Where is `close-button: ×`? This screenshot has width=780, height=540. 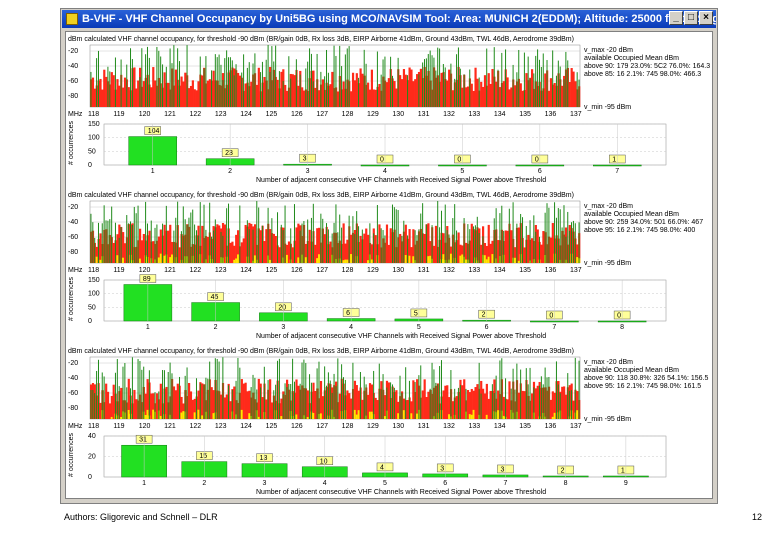
close-button: × is located at coordinates (706, 18).